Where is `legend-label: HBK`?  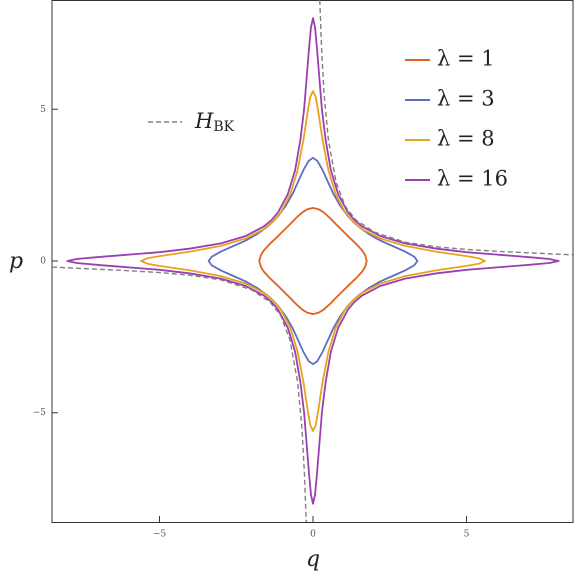
legend-label: HBK is located at coordinates (214, 122).